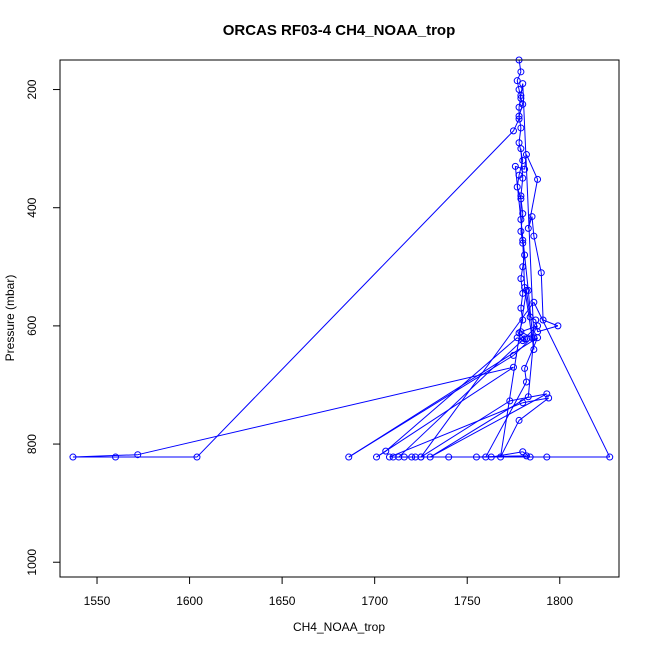  What do you see at coordinates (32, 89) in the screenshot?
I see `y-tick-label: 200` at bounding box center [32, 89].